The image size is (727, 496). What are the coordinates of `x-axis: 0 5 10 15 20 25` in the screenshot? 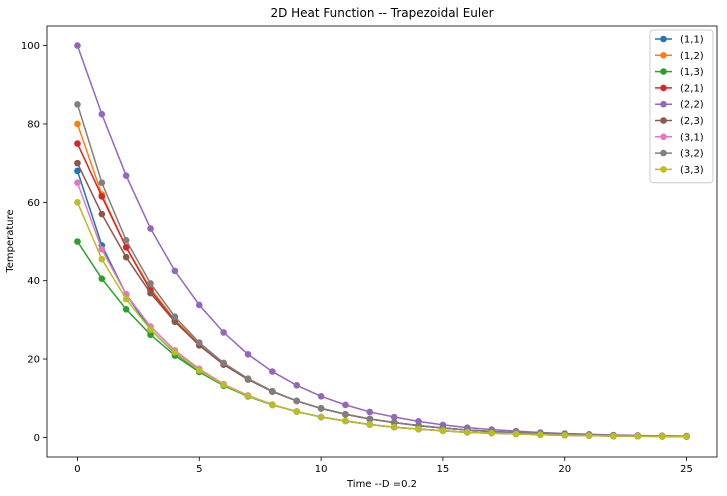 It's located at (383, 466).